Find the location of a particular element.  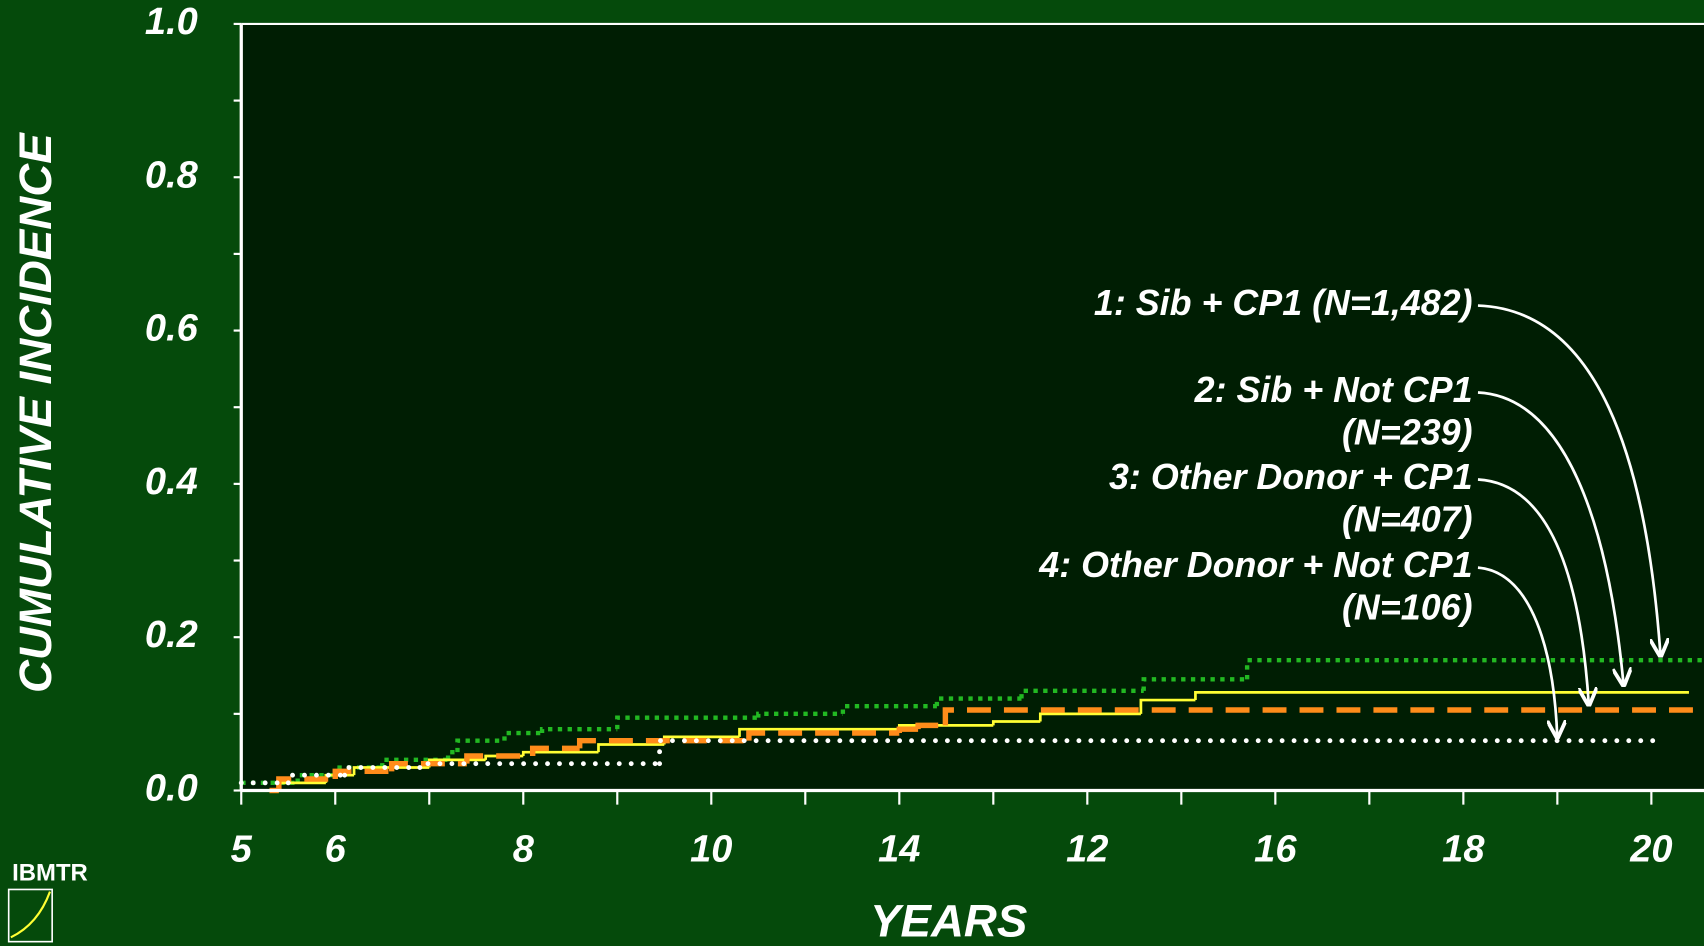

logo-curve is located at coordinates (31, 915).